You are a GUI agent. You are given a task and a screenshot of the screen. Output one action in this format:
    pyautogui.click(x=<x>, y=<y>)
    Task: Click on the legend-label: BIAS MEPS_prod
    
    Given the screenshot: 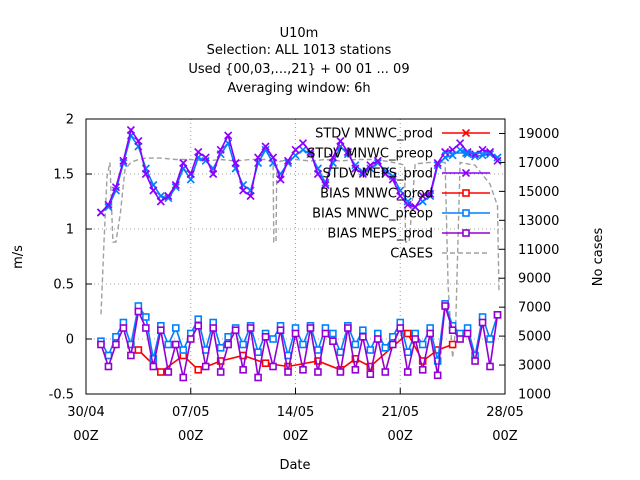 What is the action you would take?
    pyautogui.click(x=380, y=234)
    